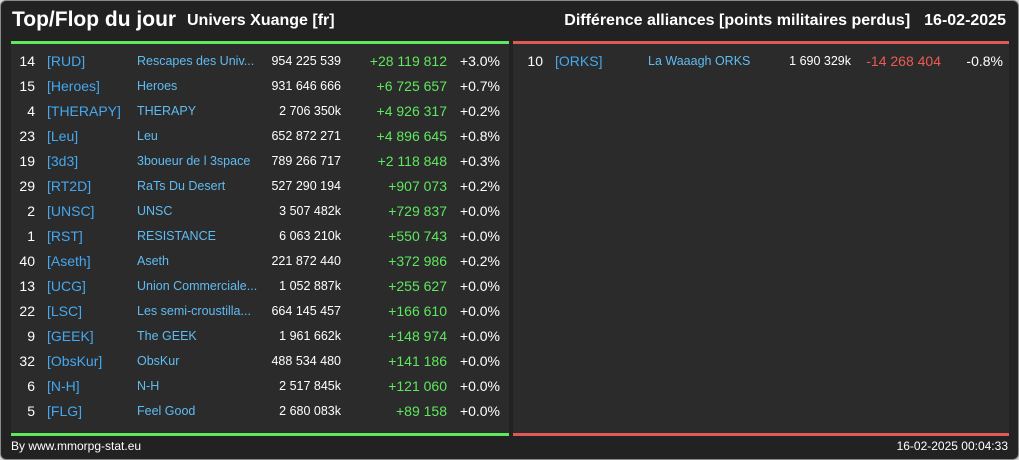  What do you see at coordinates (63, 161) in the screenshot?
I see `alliance-tag-link: [3d3]` at bounding box center [63, 161].